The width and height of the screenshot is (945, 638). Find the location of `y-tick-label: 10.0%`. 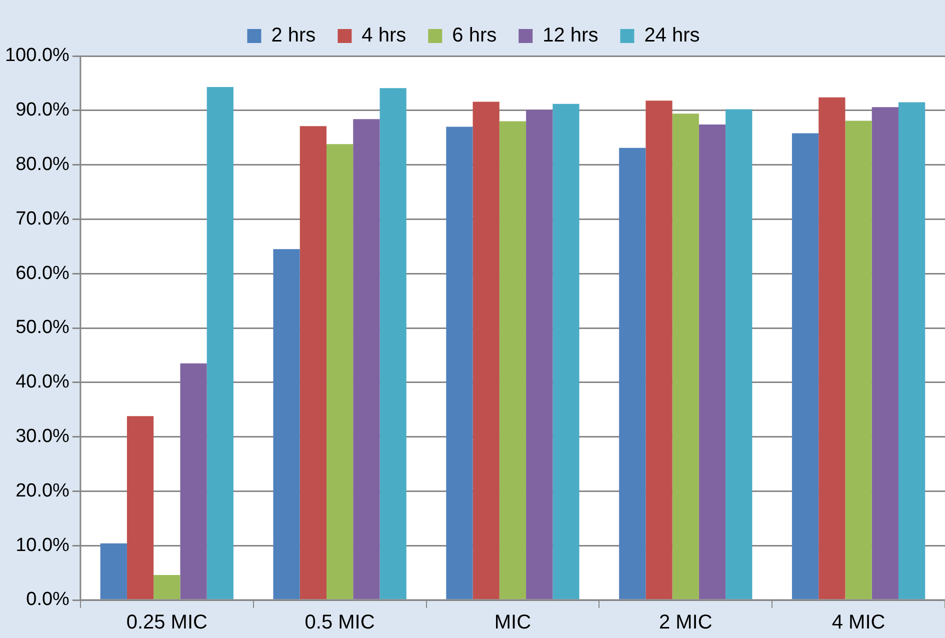

y-tick-label: 10.0% is located at coordinates (43, 545).